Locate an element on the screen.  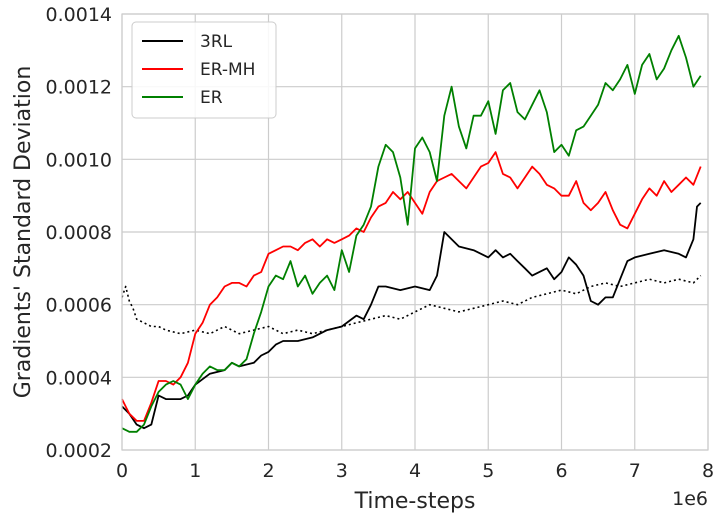
x-tick-label: 0 is located at coordinates (122, 471).